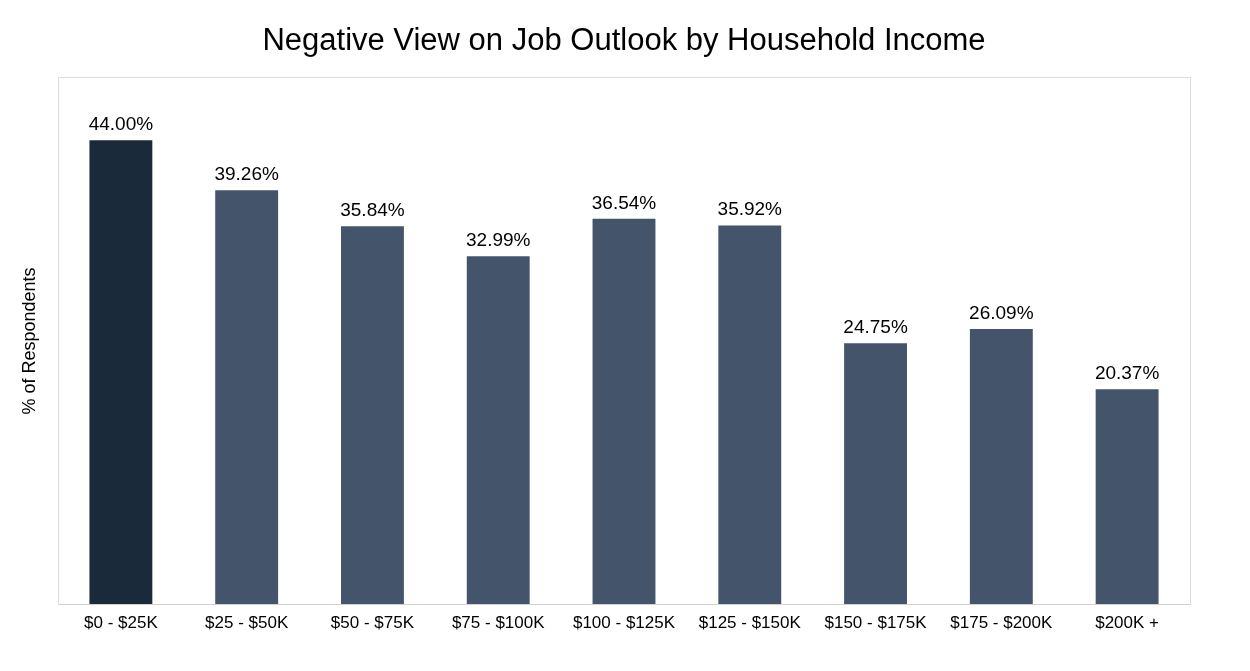  Describe the element at coordinates (121, 124) in the screenshot. I see `data-label: 44.00%` at that location.